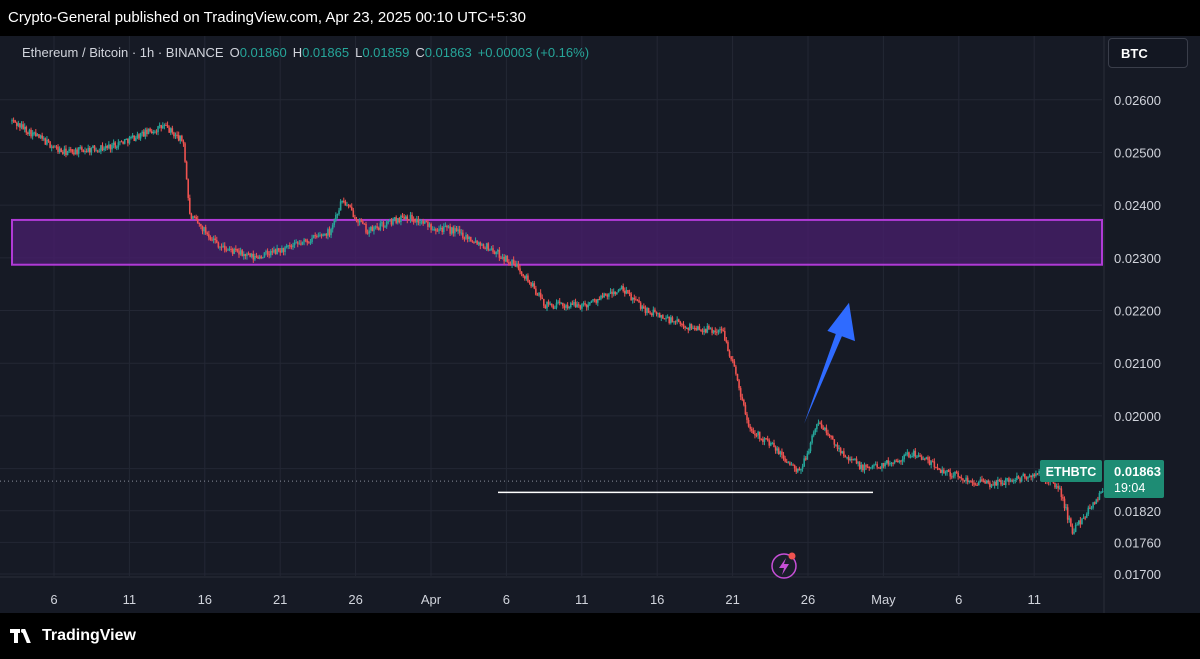 The width and height of the screenshot is (1200, 659). I want to click on tradingview-logo: TradingView, so click(73, 636).